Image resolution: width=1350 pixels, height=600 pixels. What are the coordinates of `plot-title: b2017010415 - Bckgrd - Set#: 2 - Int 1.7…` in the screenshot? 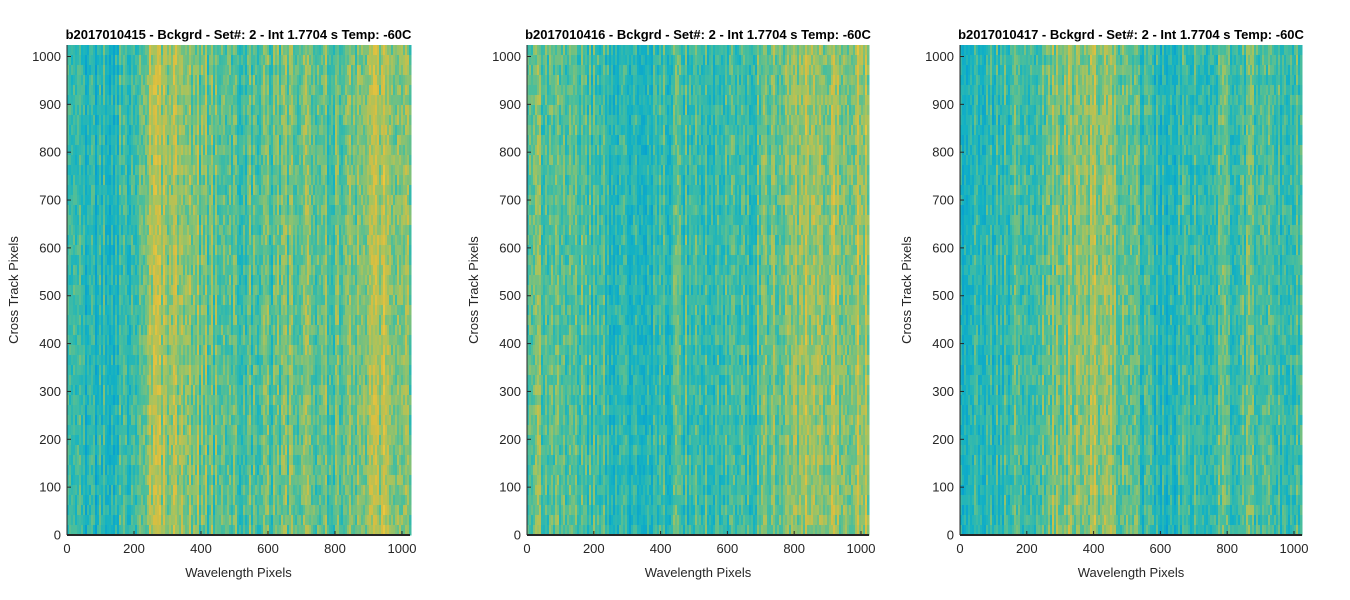 It's located at (239, 34).